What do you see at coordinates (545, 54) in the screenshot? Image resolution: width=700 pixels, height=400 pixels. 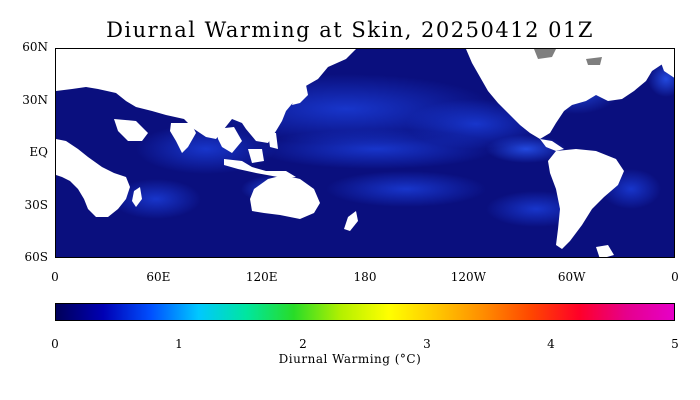 I see `ice-hudson-area` at bounding box center [545, 54].